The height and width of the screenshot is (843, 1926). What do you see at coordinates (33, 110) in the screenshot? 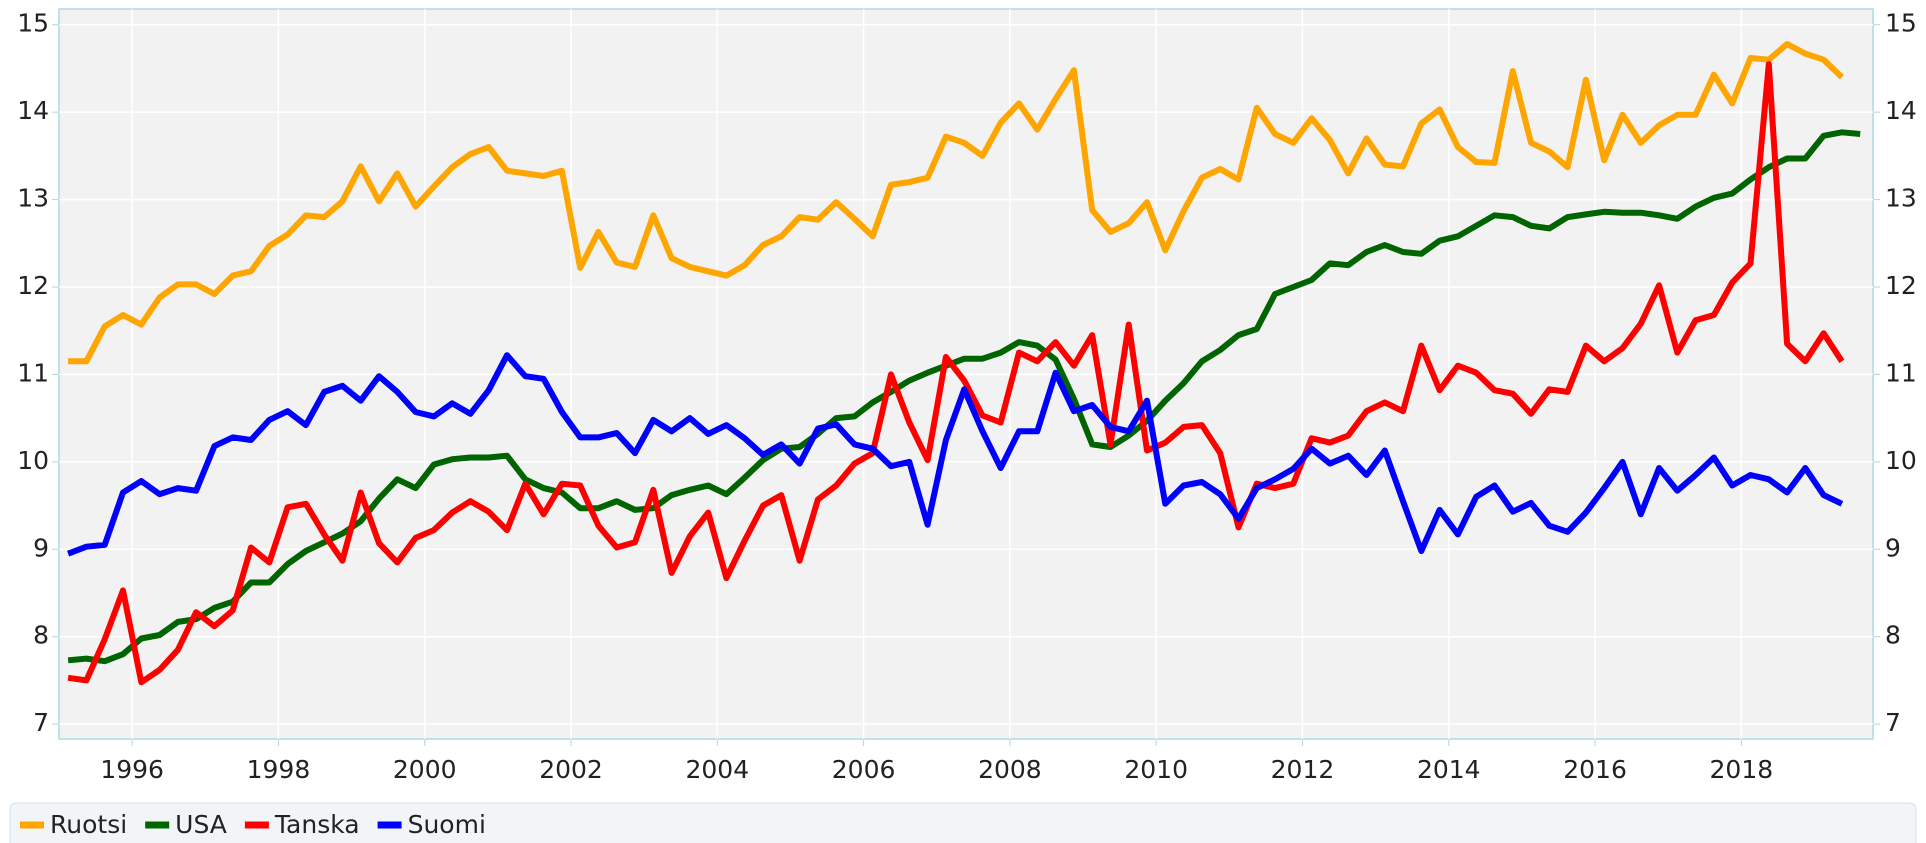
I see `y-tick-label: 14` at bounding box center [33, 110].